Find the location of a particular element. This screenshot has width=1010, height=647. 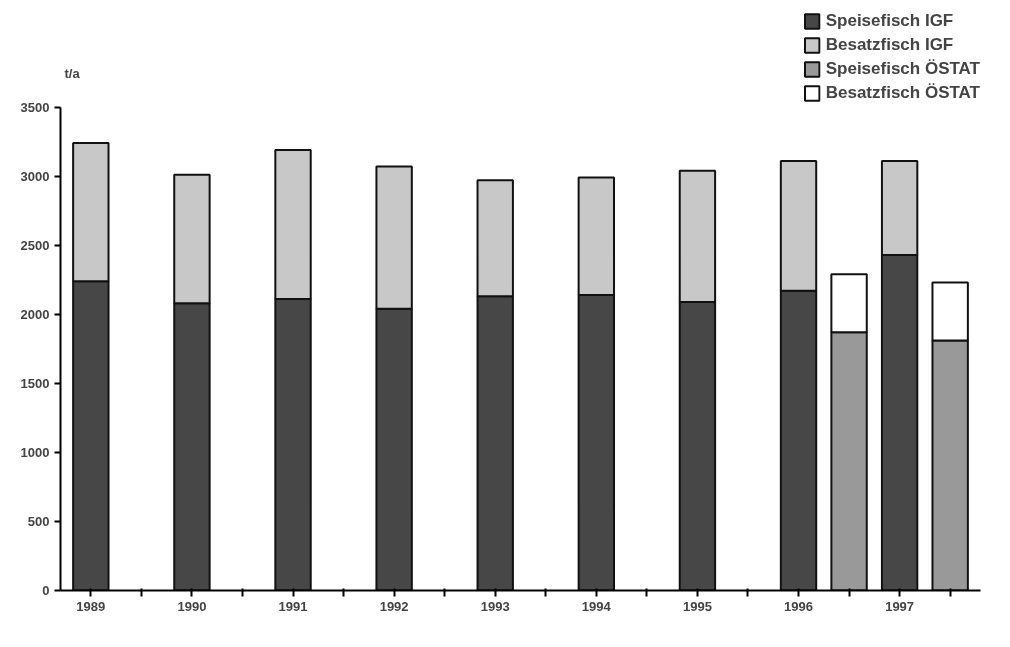

legend-label: Besatzfisch IGF is located at coordinates (889, 45).